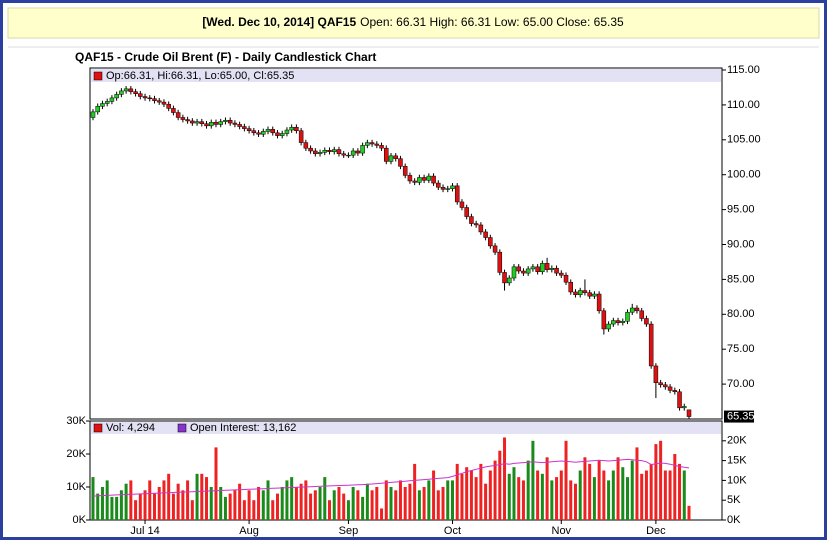  Describe the element at coordinates (406, 75) in the screenshot. I see `price-legend-strip` at that location.